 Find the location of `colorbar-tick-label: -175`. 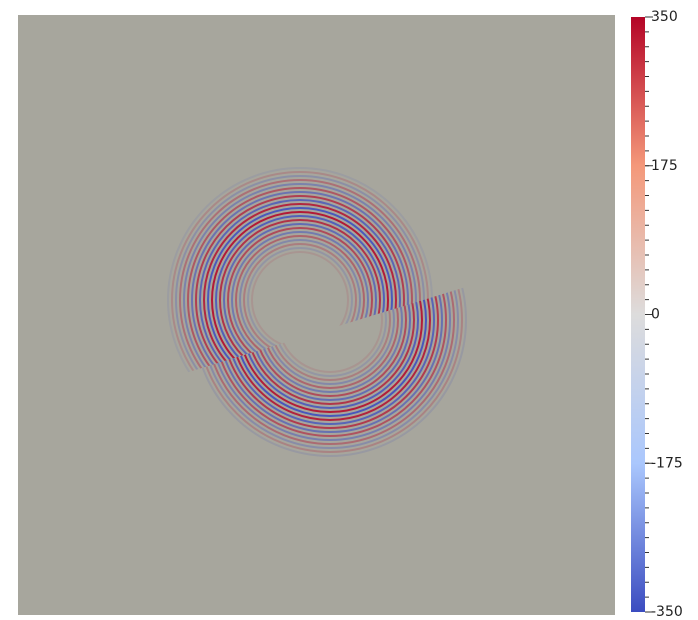

colorbar-tick-label: -175 is located at coordinates (667, 463).